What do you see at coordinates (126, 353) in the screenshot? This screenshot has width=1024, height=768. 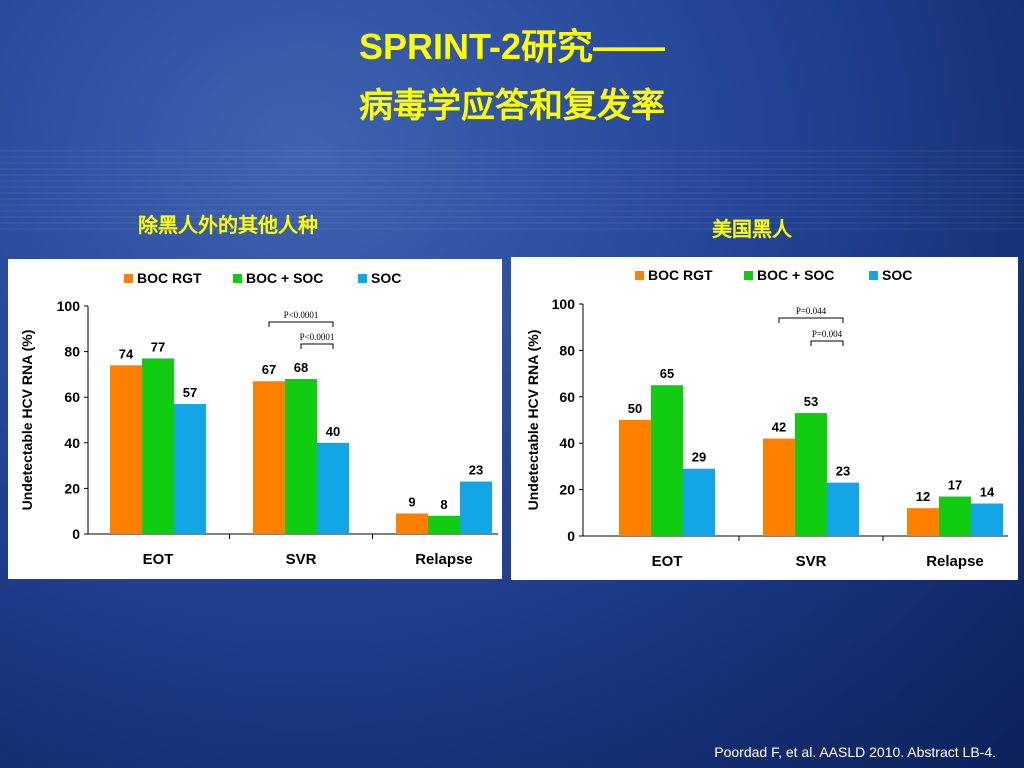 I see `data-label: 74` at bounding box center [126, 353].